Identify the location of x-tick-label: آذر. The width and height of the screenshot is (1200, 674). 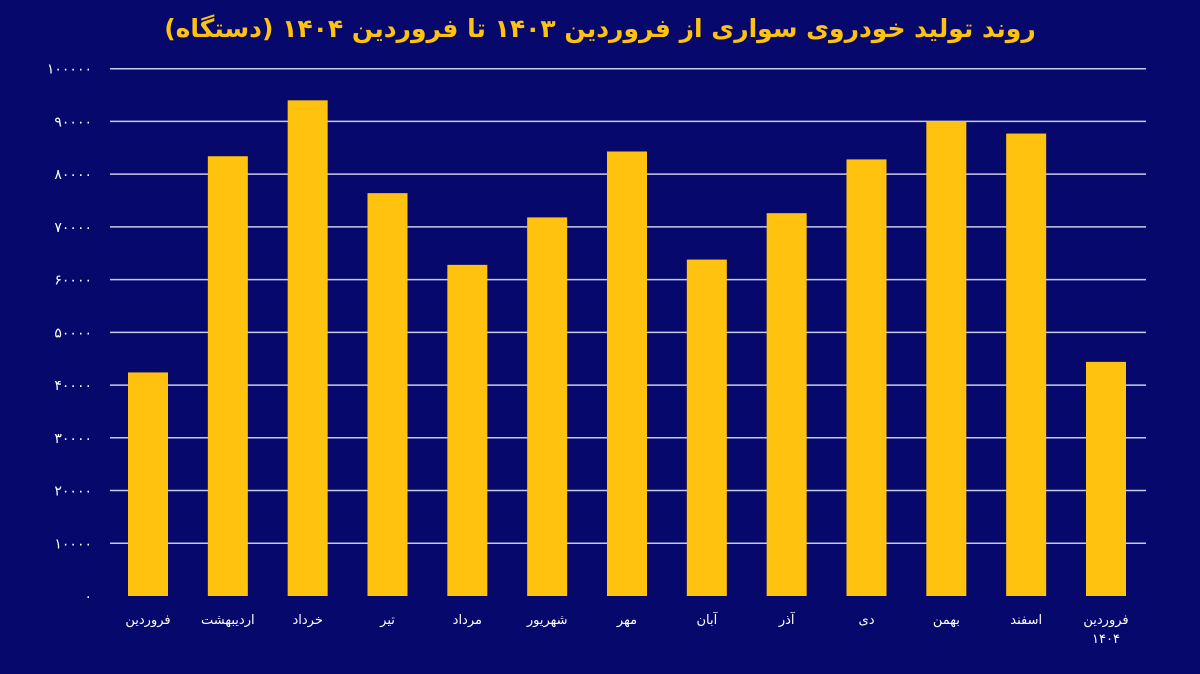
(787, 619).